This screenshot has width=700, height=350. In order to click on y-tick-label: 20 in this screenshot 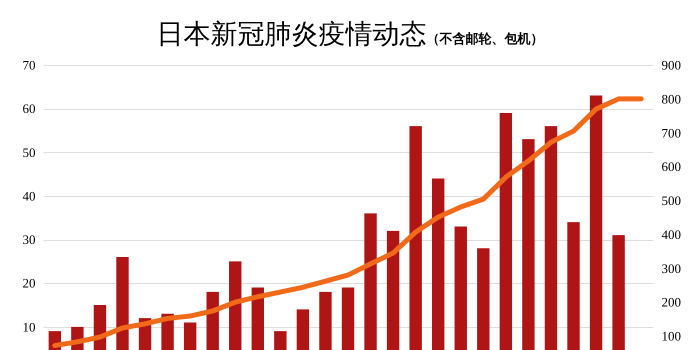, I will do `click(29, 283)`.